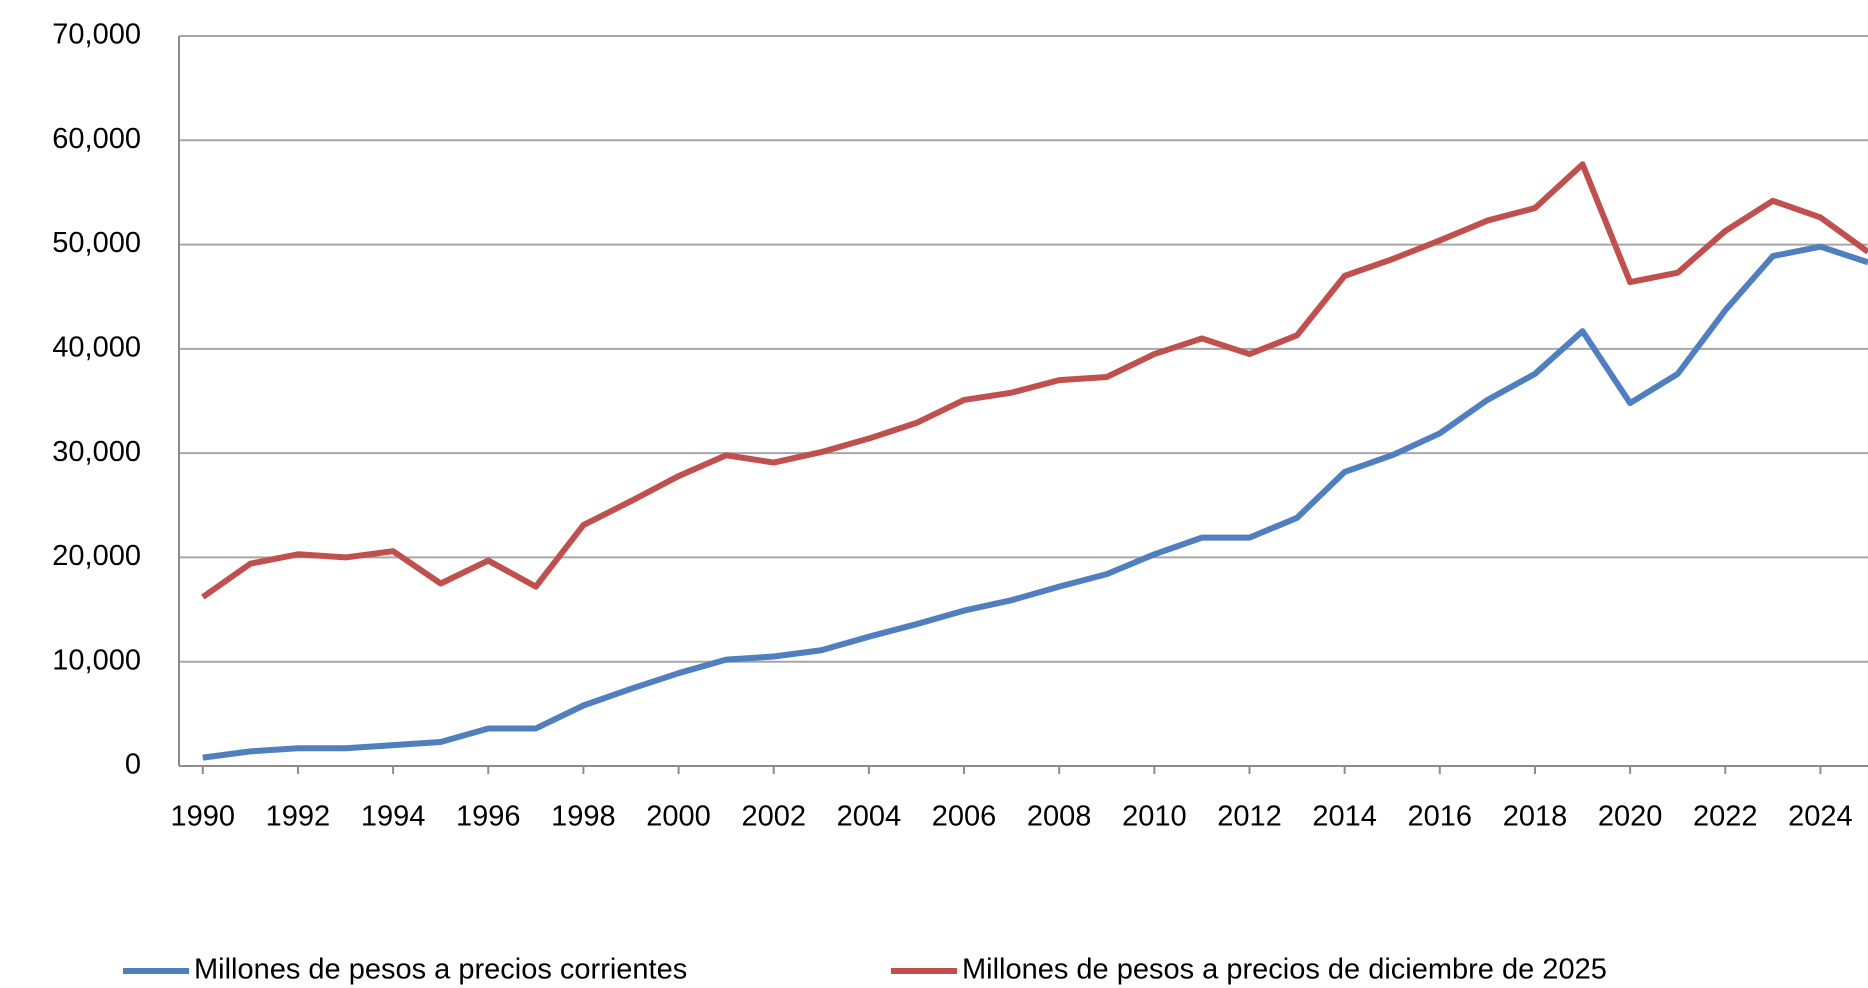  Describe the element at coordinates (96, 139) in the screenshot. I see `y-tick-label: 60,000` at that location.